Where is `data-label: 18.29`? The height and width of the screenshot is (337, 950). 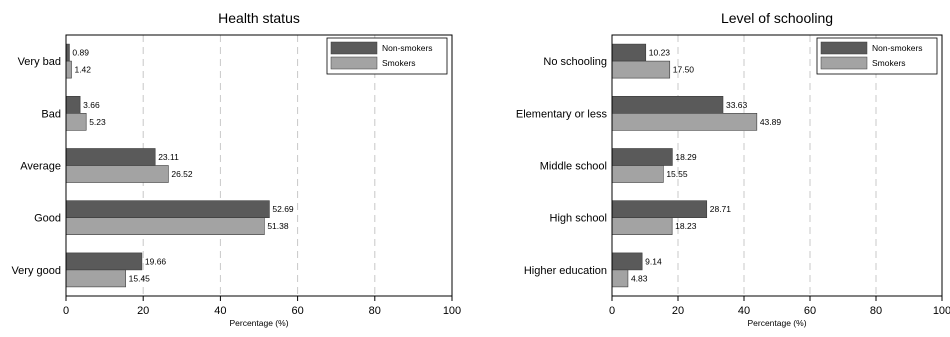
data-label: 18.29 is located at coordinates (686, 157).